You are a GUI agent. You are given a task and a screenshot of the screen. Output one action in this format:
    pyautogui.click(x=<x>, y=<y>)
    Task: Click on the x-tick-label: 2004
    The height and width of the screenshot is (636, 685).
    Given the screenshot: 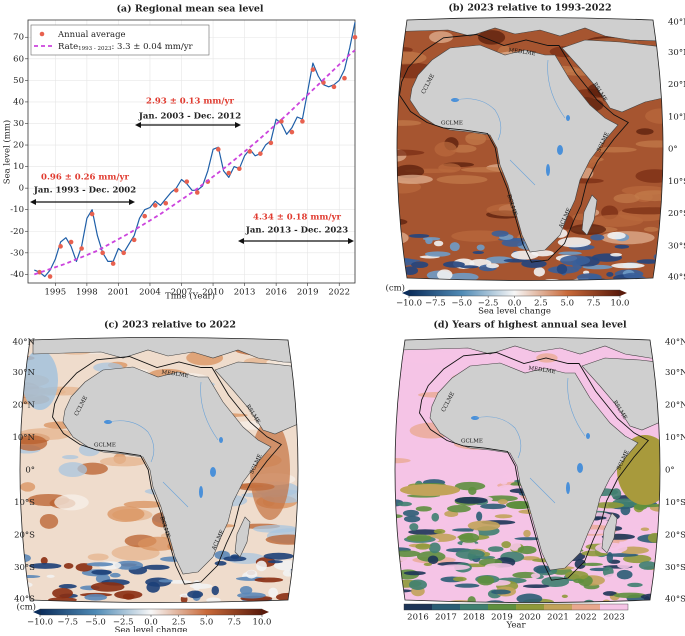 What is the action you would take?
    pyautogui.click(x=150, y=293)
    